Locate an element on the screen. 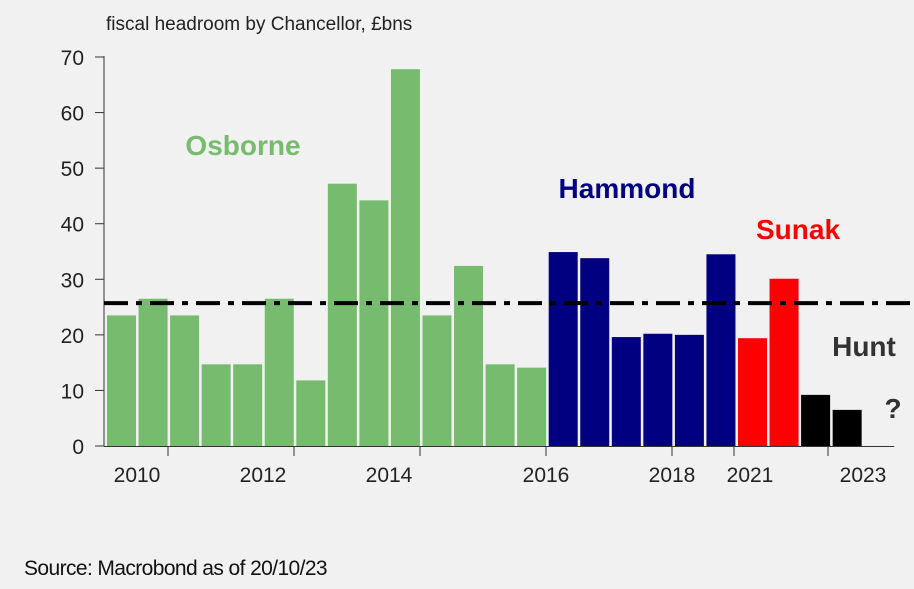 This screenshot has height=589, width=914. y-tick-label: 10 is located at coordinates (72, 391).